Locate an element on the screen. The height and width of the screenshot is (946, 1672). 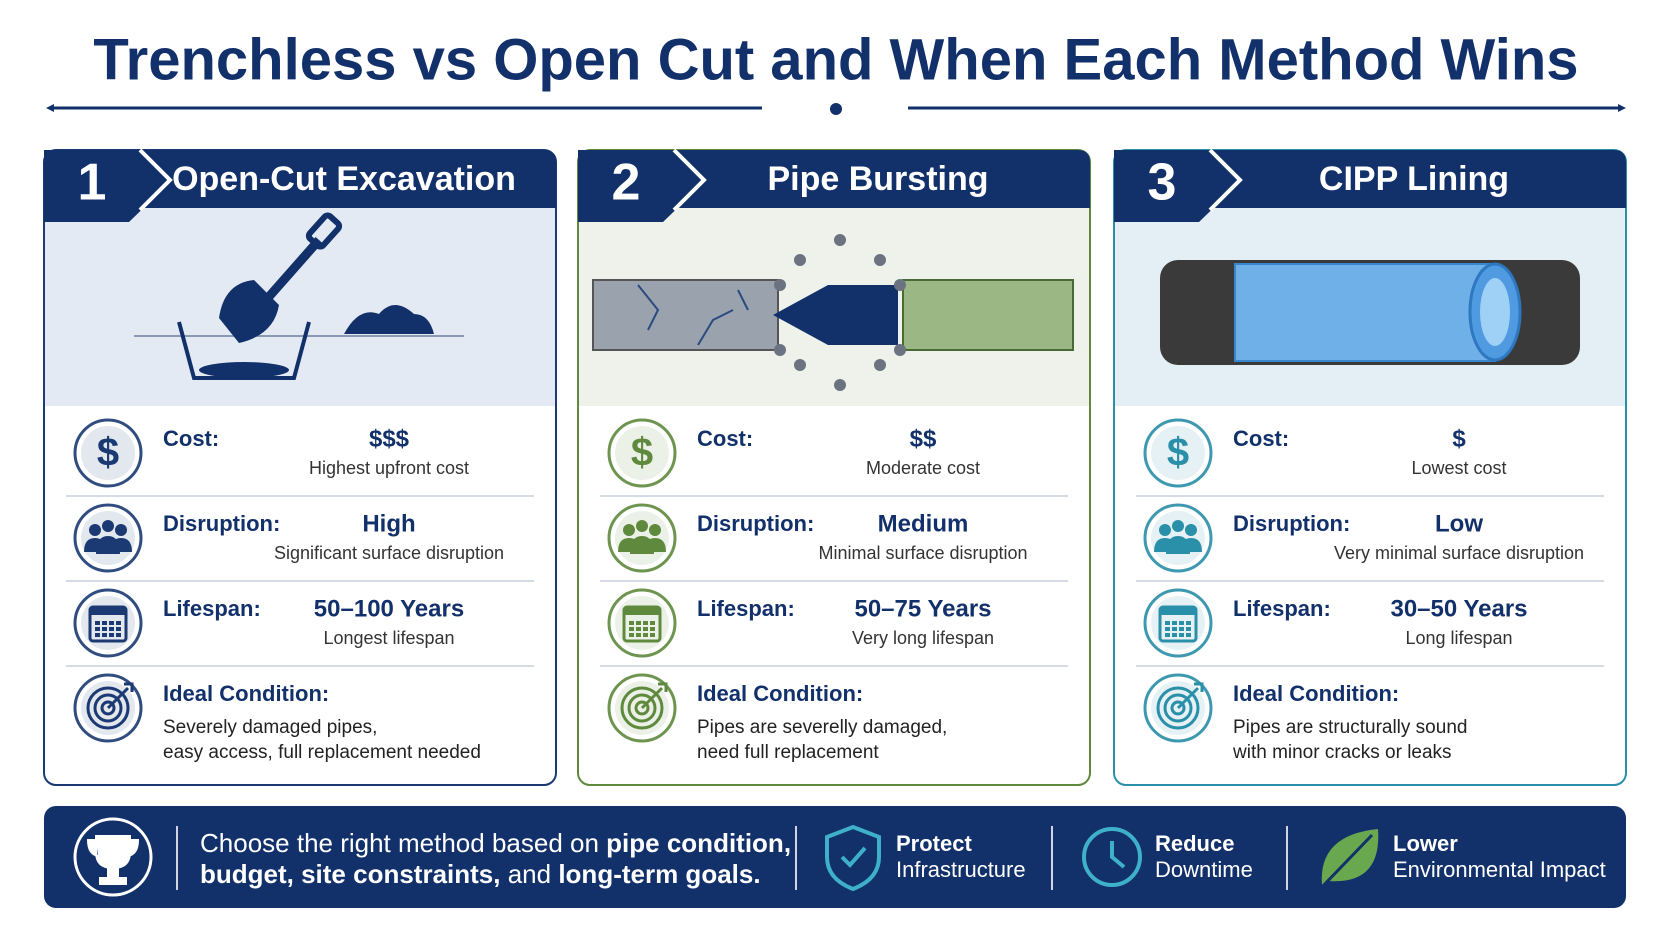
message-segment: and is located at coordinates (530, 874).